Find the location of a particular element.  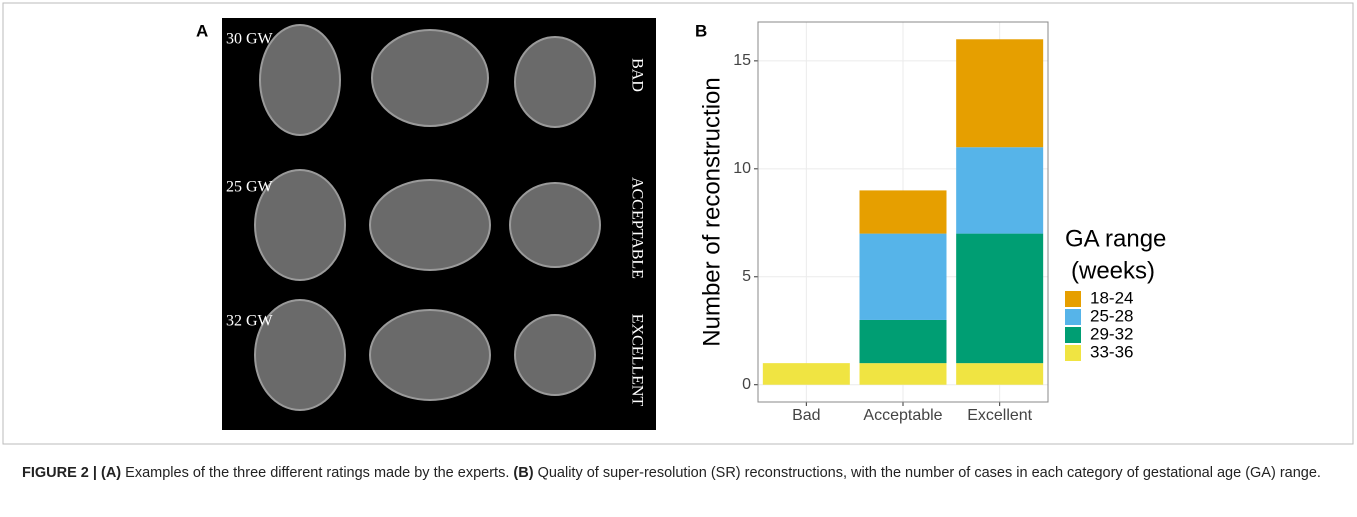

rating-label: BAD is located at coordinates (636, 75).